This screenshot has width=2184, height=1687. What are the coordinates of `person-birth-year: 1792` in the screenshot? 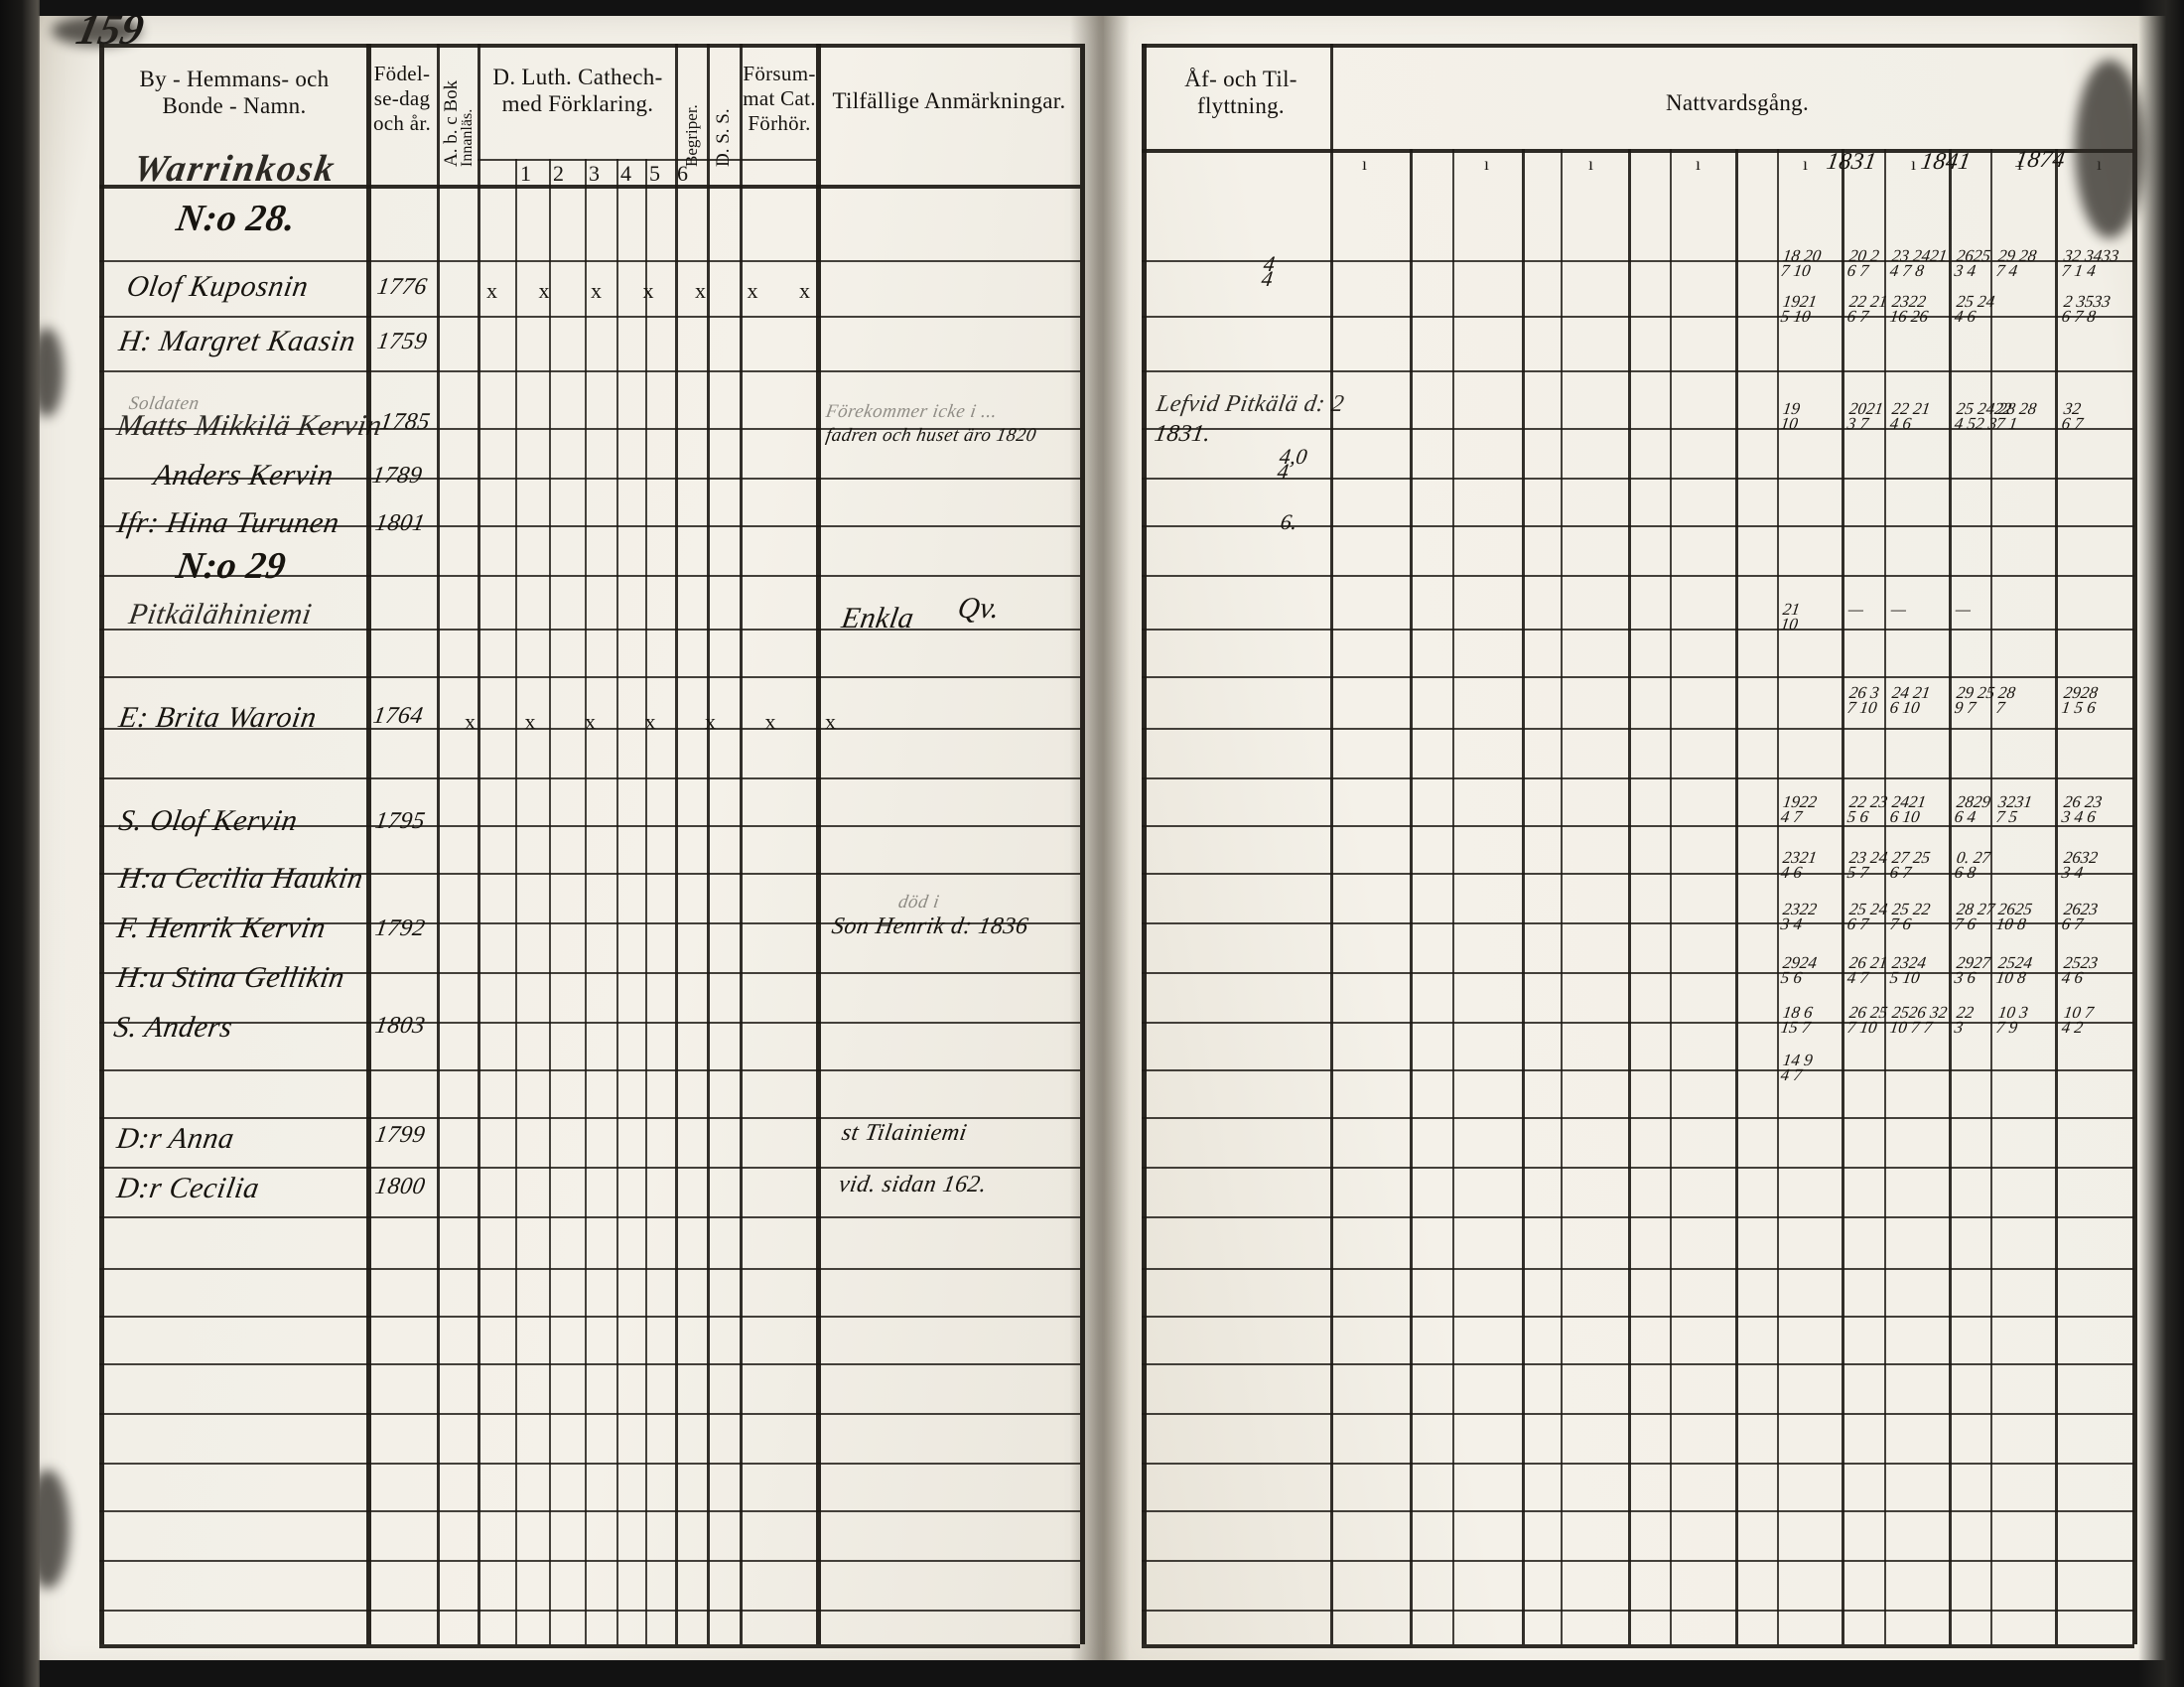 It's located at (400, 928).